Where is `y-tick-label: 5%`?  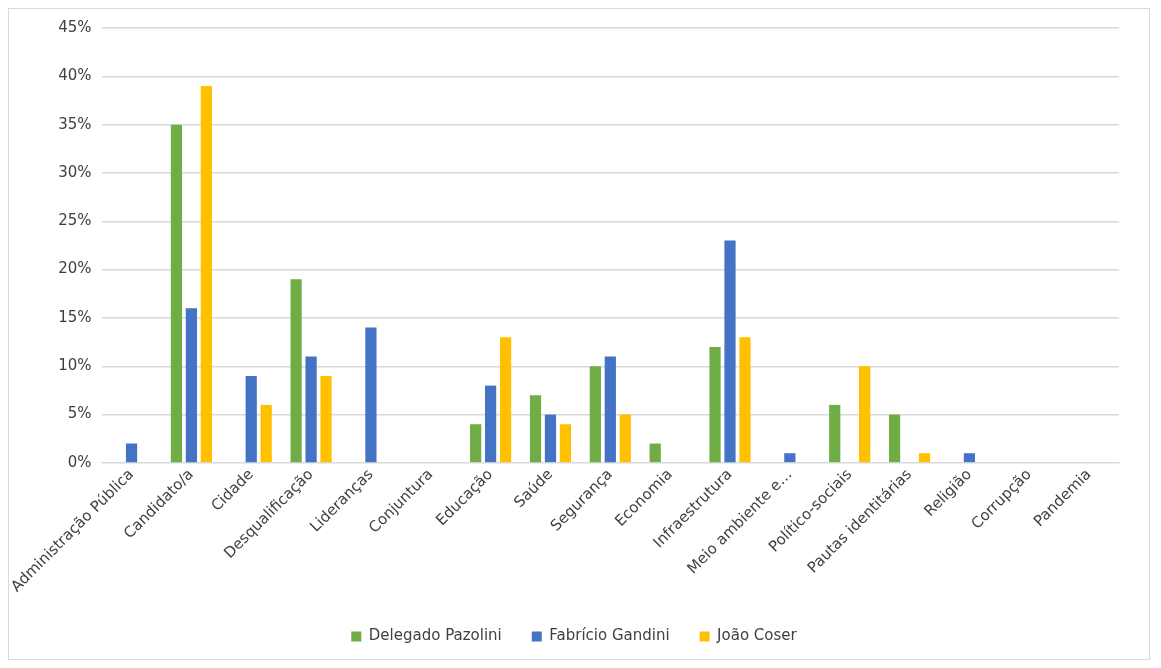
y-tick-label: 5% is located at coordinates (79, 413).